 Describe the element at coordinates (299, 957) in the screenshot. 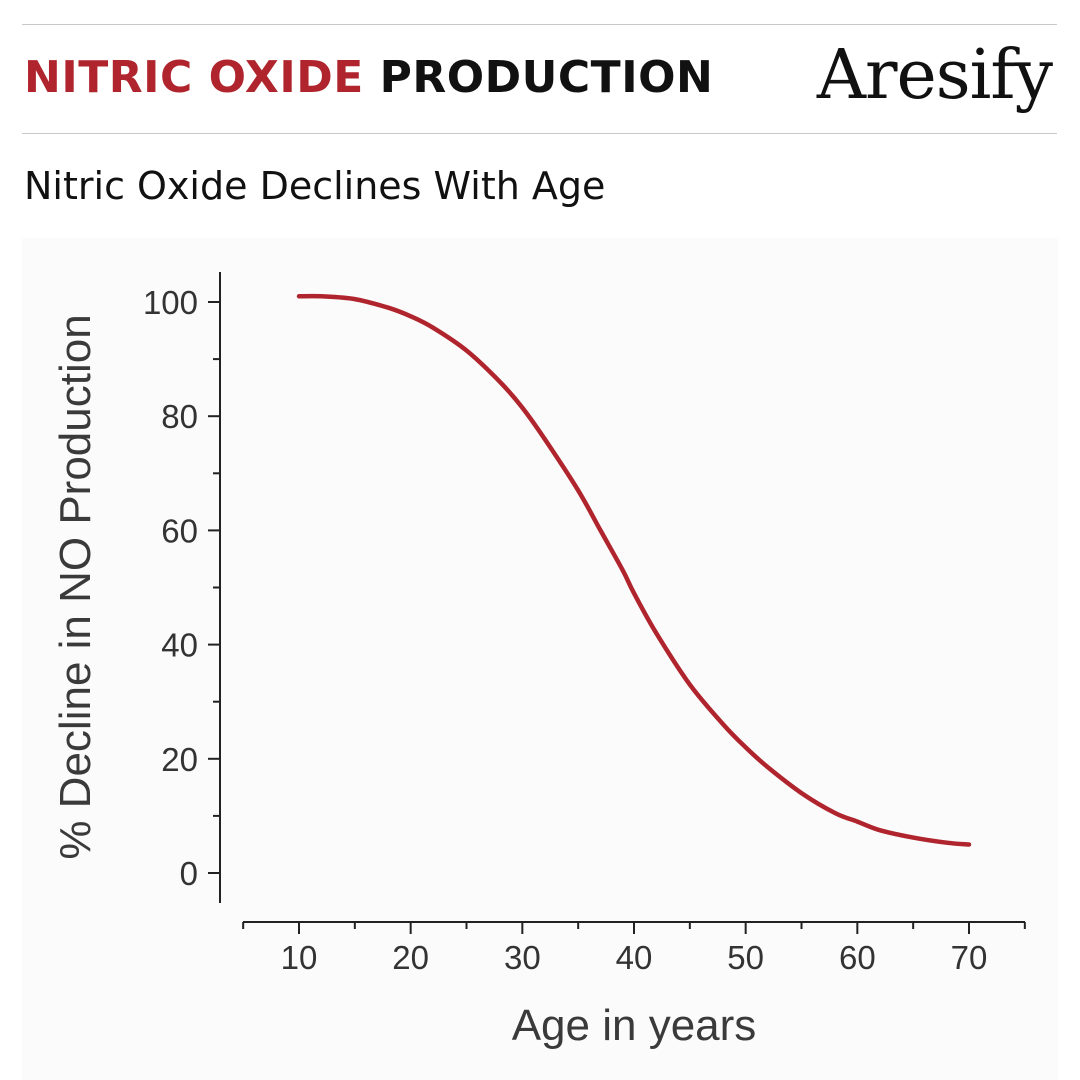

I see `x-tick-label: 10` at that location.